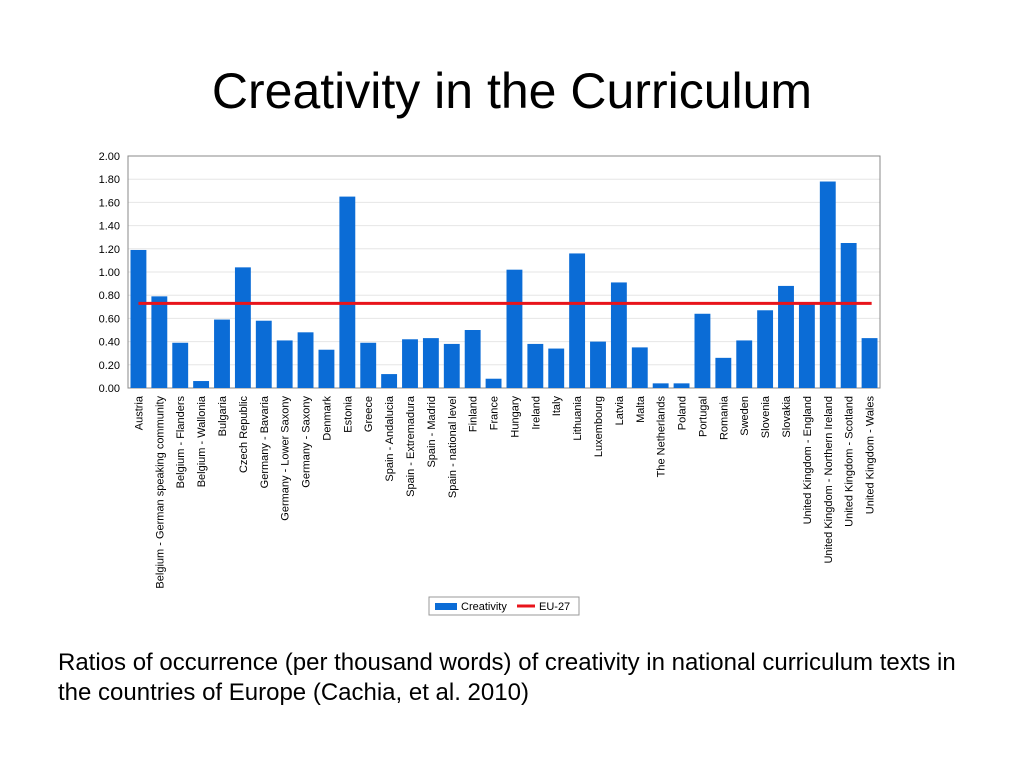 This screenshot has height=768, width=1024. I want to click on legend-label-eu27: EU-27, so click(554, 607).